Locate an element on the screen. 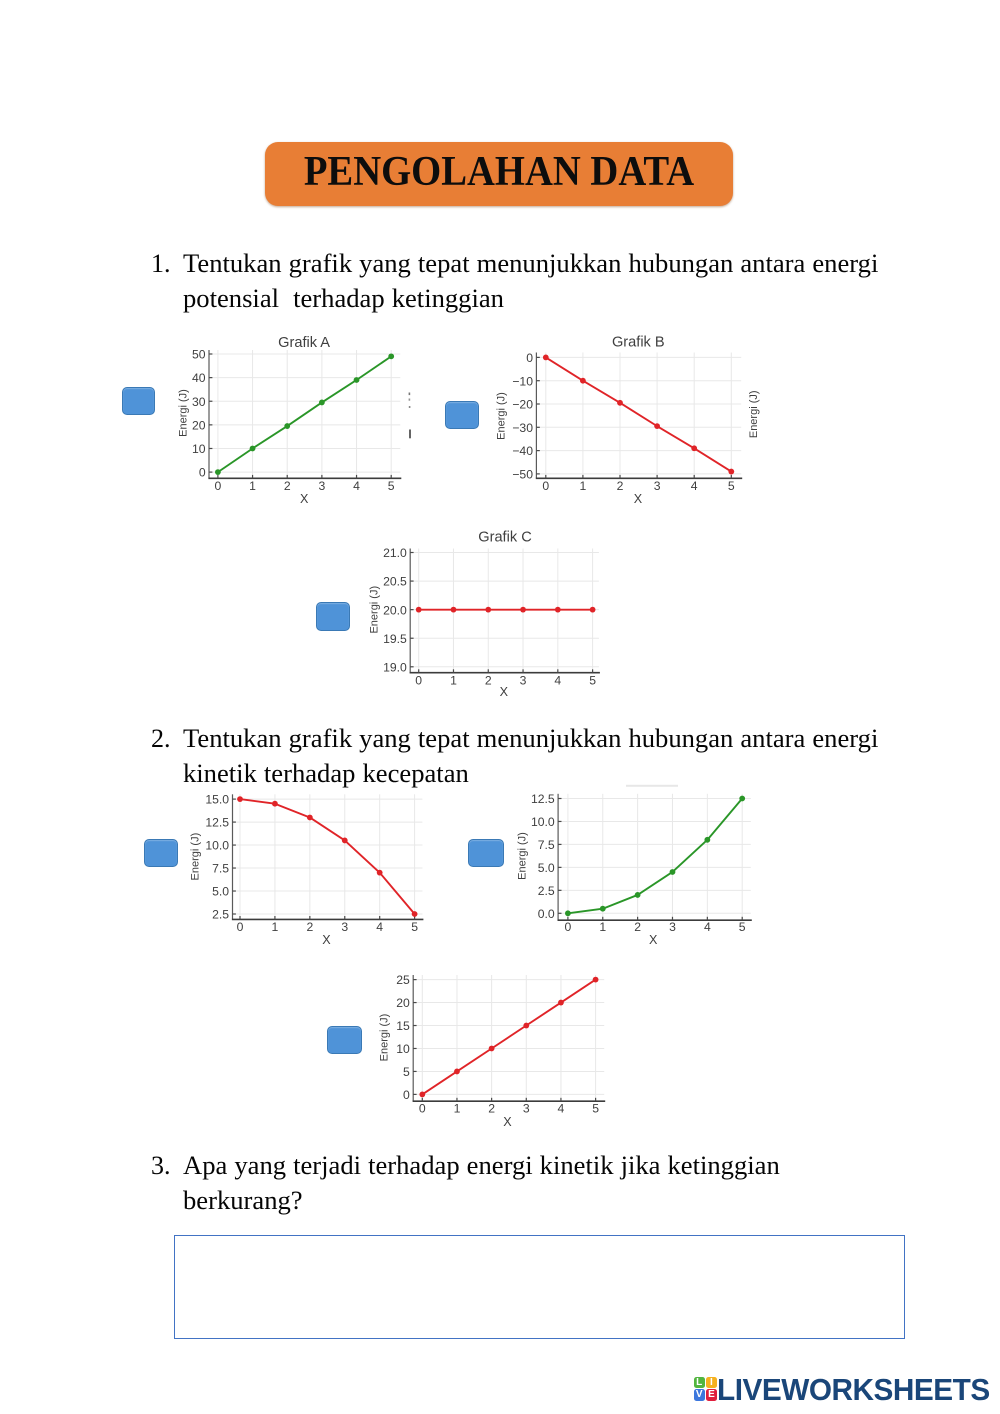 This screenshot has height=1414, width=1000. svg-text: −50 is located at coordinates (522, 475).